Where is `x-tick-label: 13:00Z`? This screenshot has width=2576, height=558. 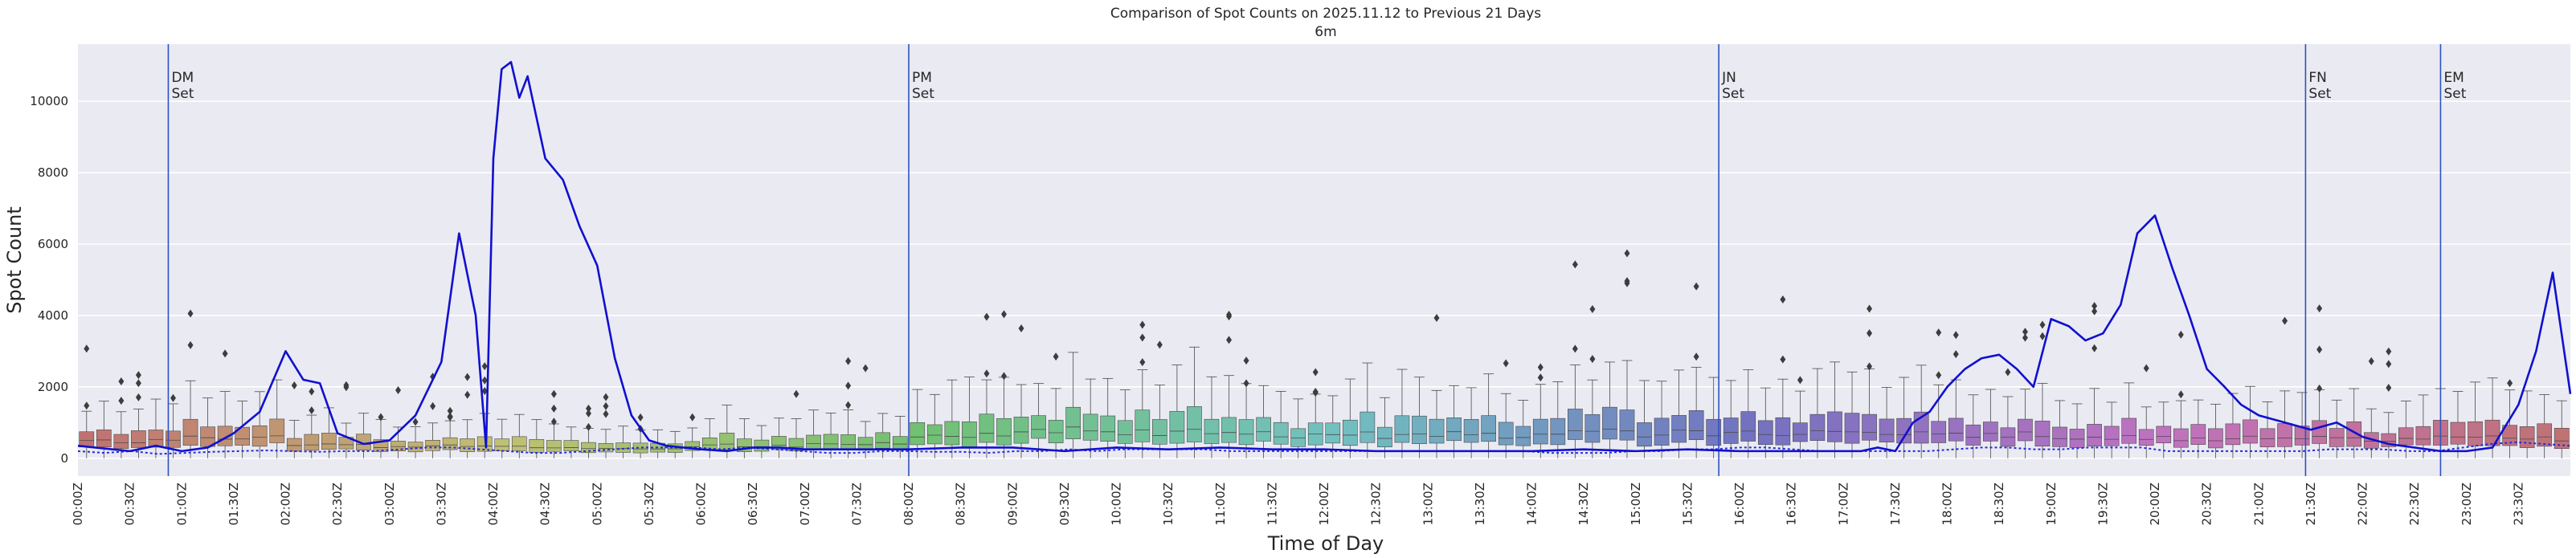
x-tick-label: 13:00Z is located at coordinates (1428, 504).